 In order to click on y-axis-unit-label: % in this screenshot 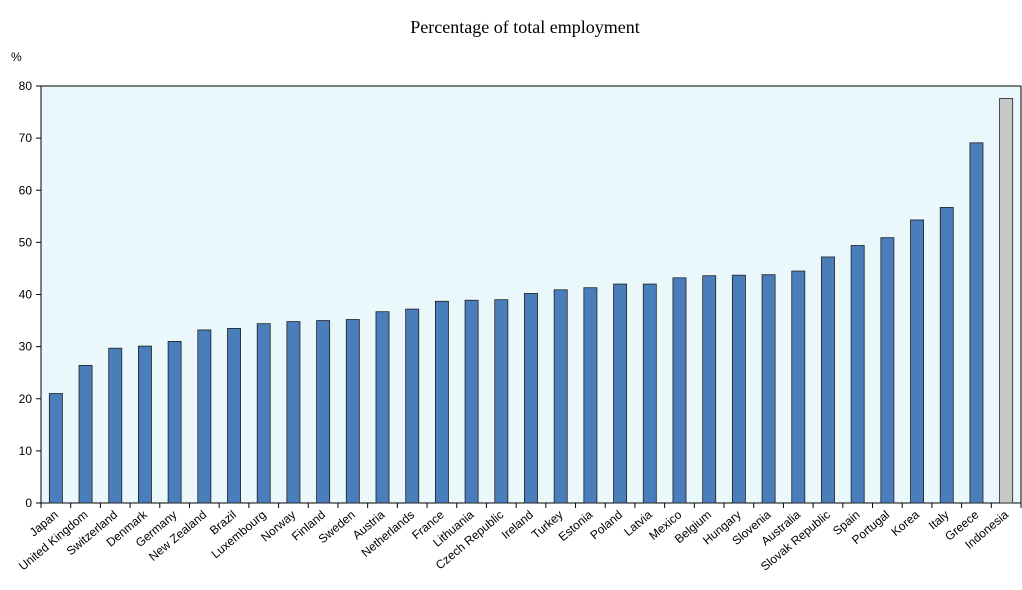, I will do `click(16, 57)`.